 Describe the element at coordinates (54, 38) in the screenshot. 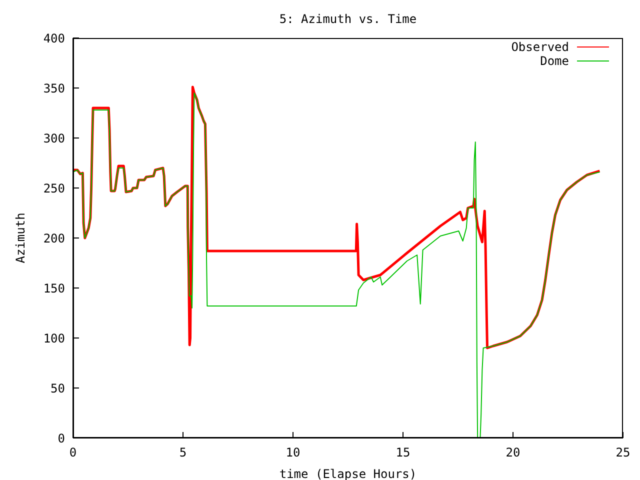

I see `y-tick-label: 400` at that location.